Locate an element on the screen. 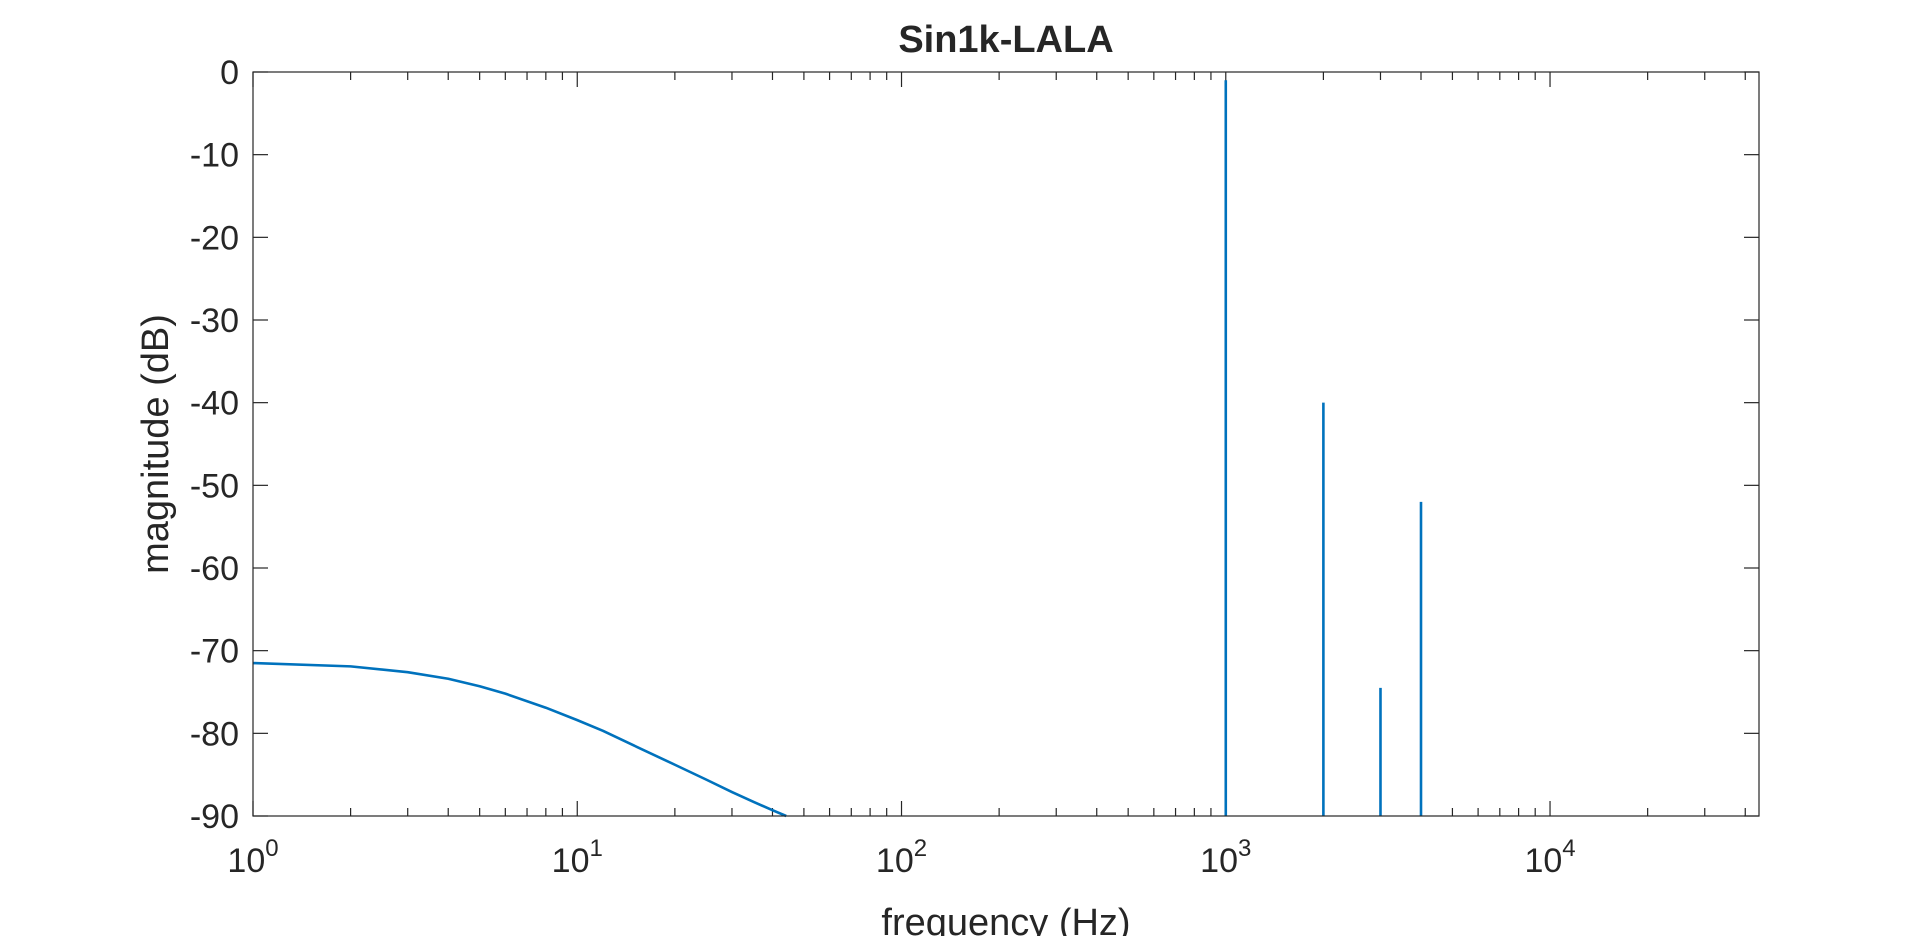 This screenshot has width=1920, height=936. y-axis-label: magnitude (dB) is located at coordinates (156, 444).